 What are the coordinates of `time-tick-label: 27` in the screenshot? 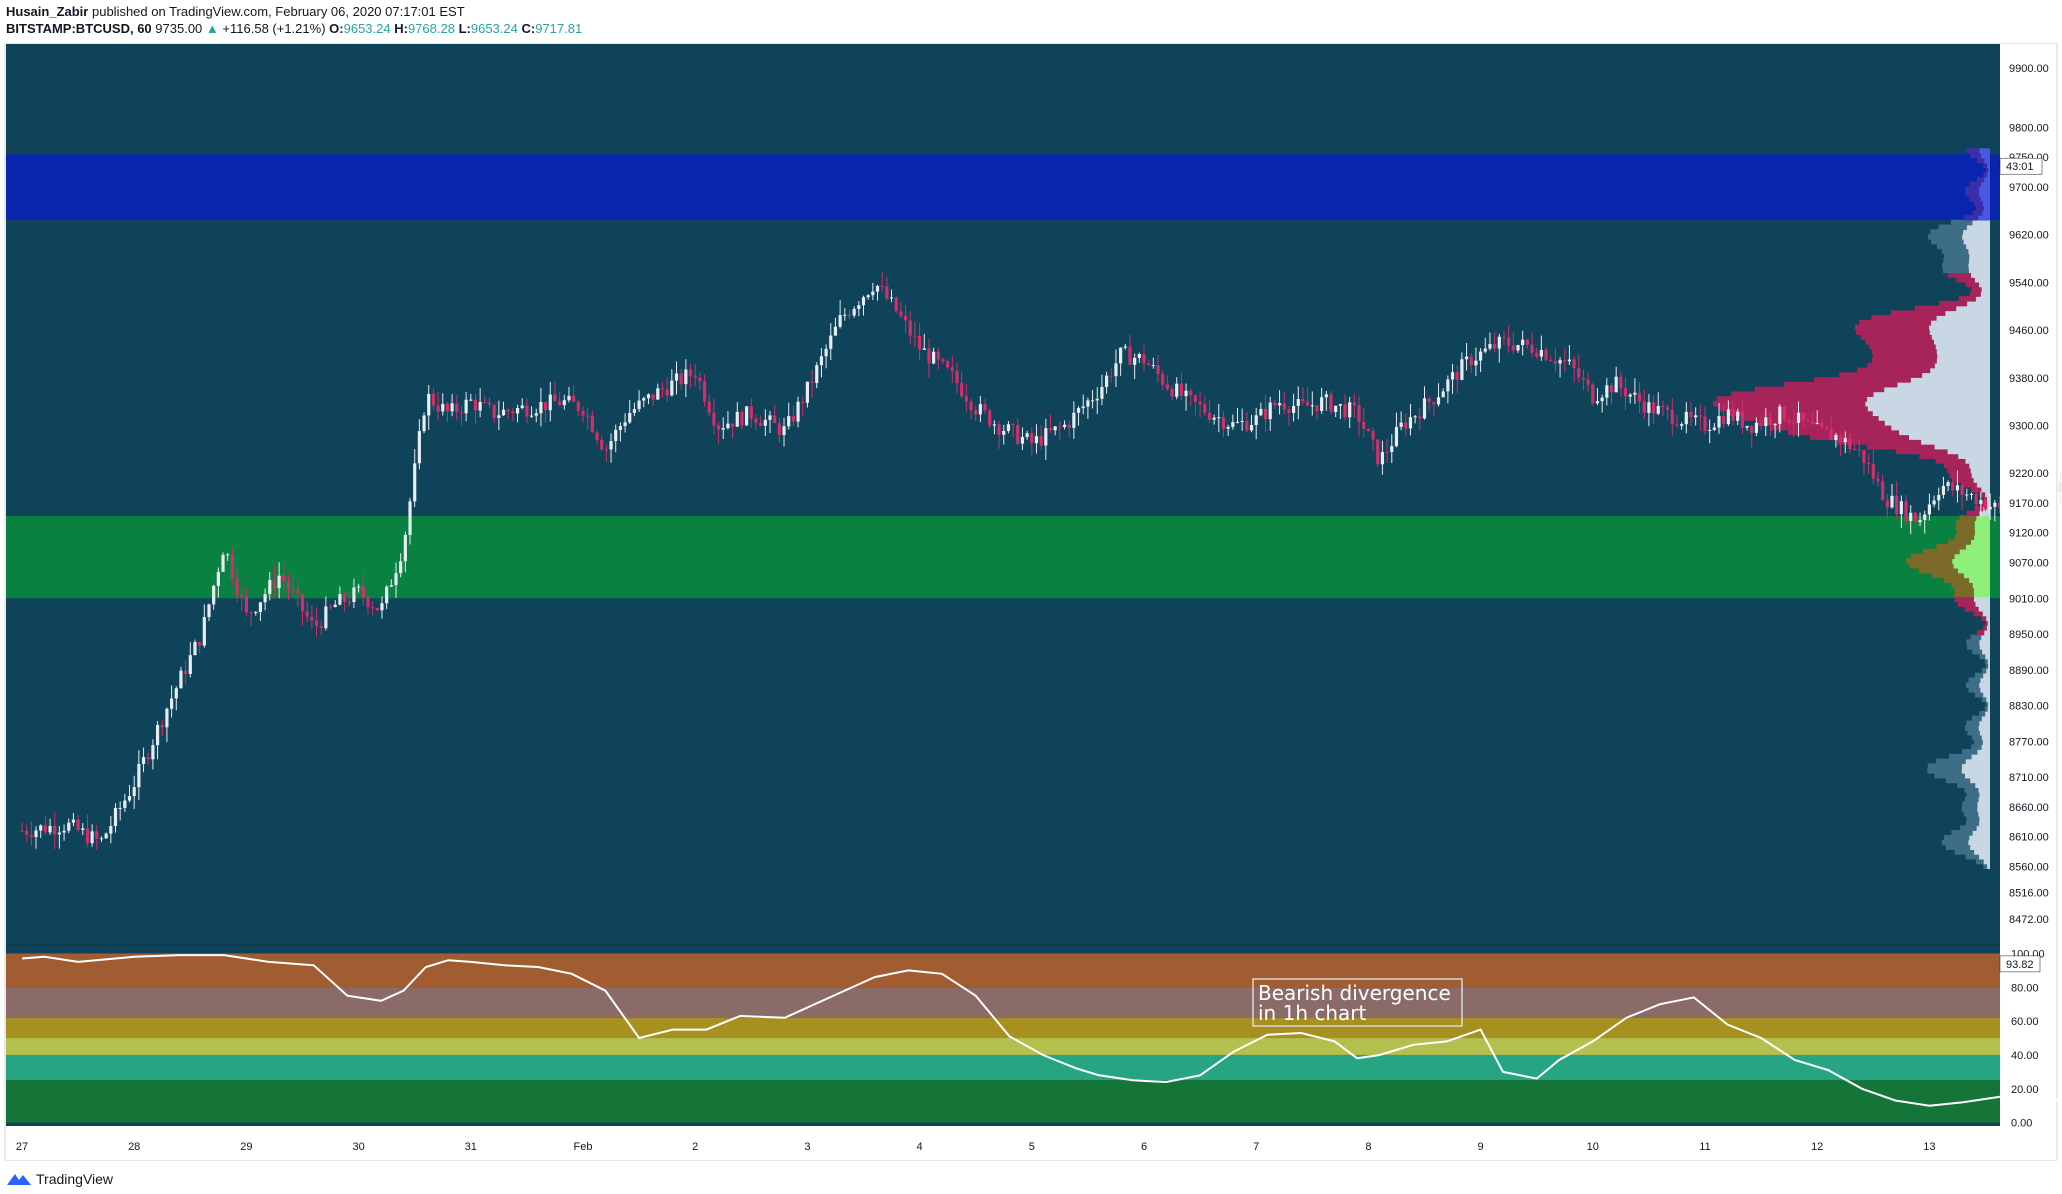 It's located at (22, 1147).